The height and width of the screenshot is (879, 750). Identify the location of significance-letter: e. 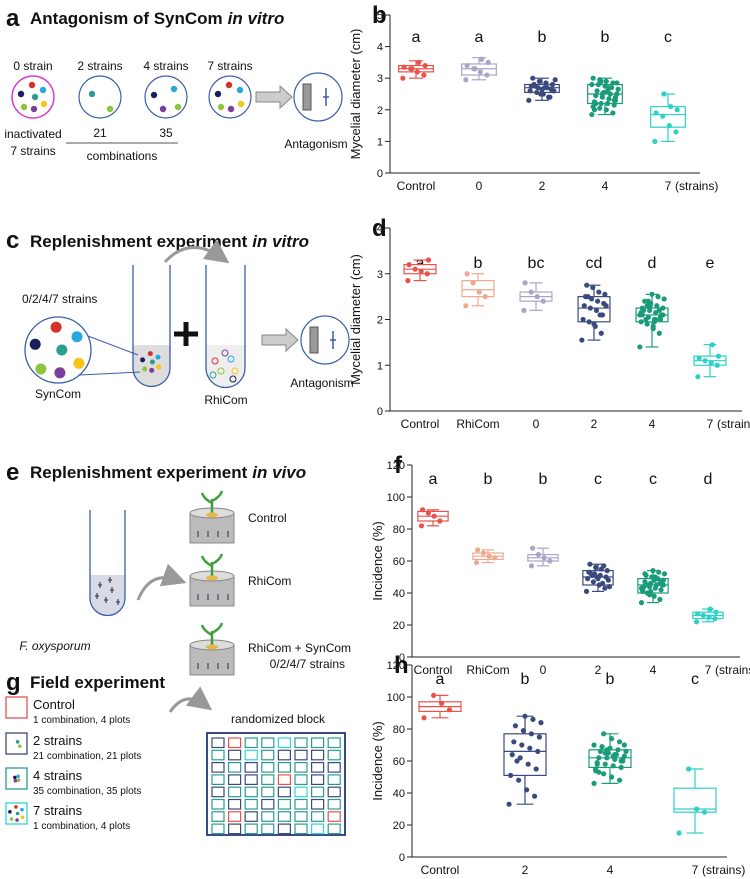
(710, 263).